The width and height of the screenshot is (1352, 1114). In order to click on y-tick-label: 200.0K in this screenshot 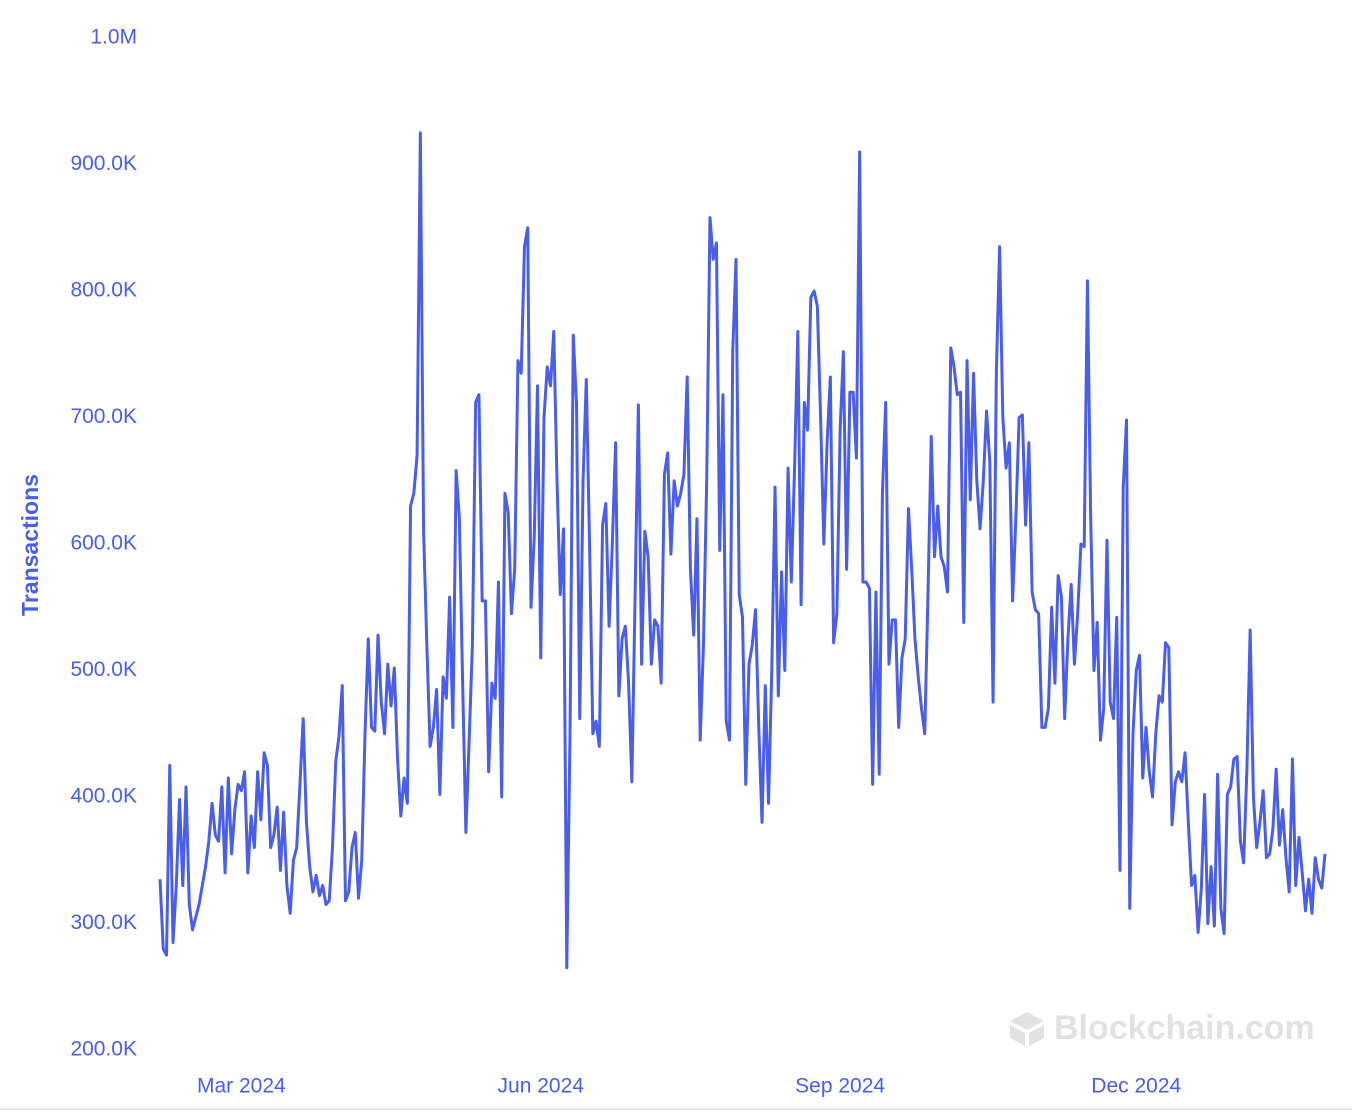, I will do `click(103, 1049)`.